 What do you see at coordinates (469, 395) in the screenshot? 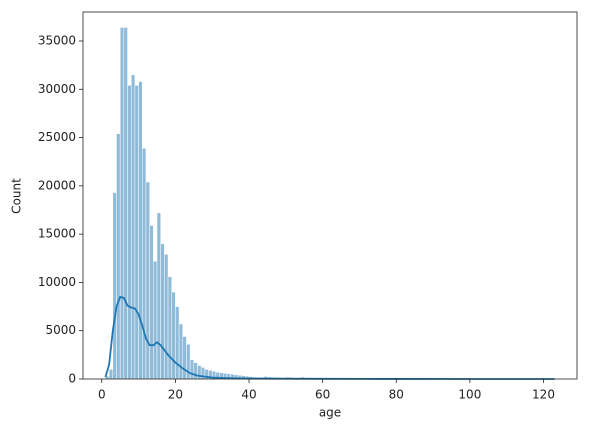
I see `x-tick-label: 100` at bounding box center [469, 395].